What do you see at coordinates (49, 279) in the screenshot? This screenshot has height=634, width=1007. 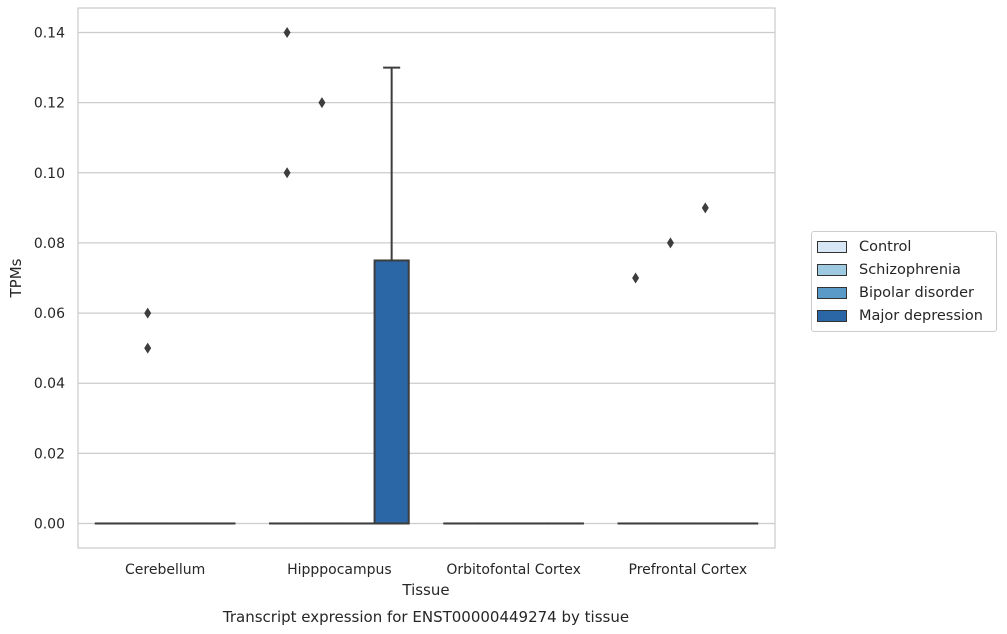 I see `y-axis-ticks: 0.00 0.02 0.04 0.06 0.08 0.10 0.12 0.14` at bounding box center [49, 279].